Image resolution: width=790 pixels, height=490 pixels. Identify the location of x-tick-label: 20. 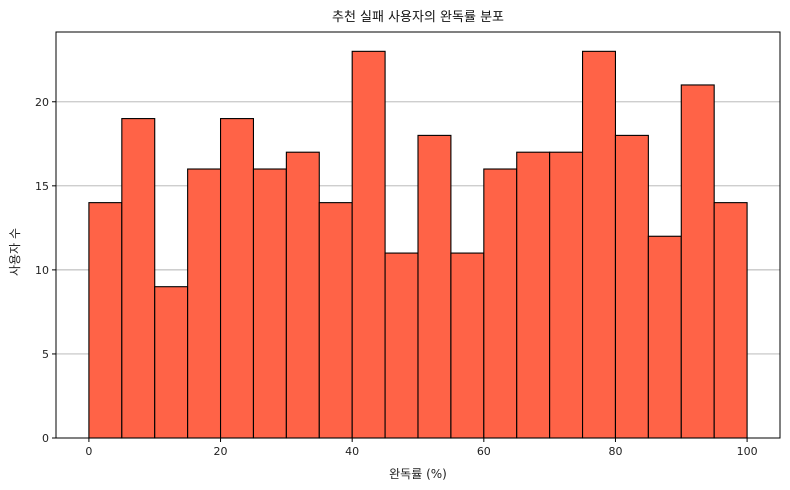
(221, 451).